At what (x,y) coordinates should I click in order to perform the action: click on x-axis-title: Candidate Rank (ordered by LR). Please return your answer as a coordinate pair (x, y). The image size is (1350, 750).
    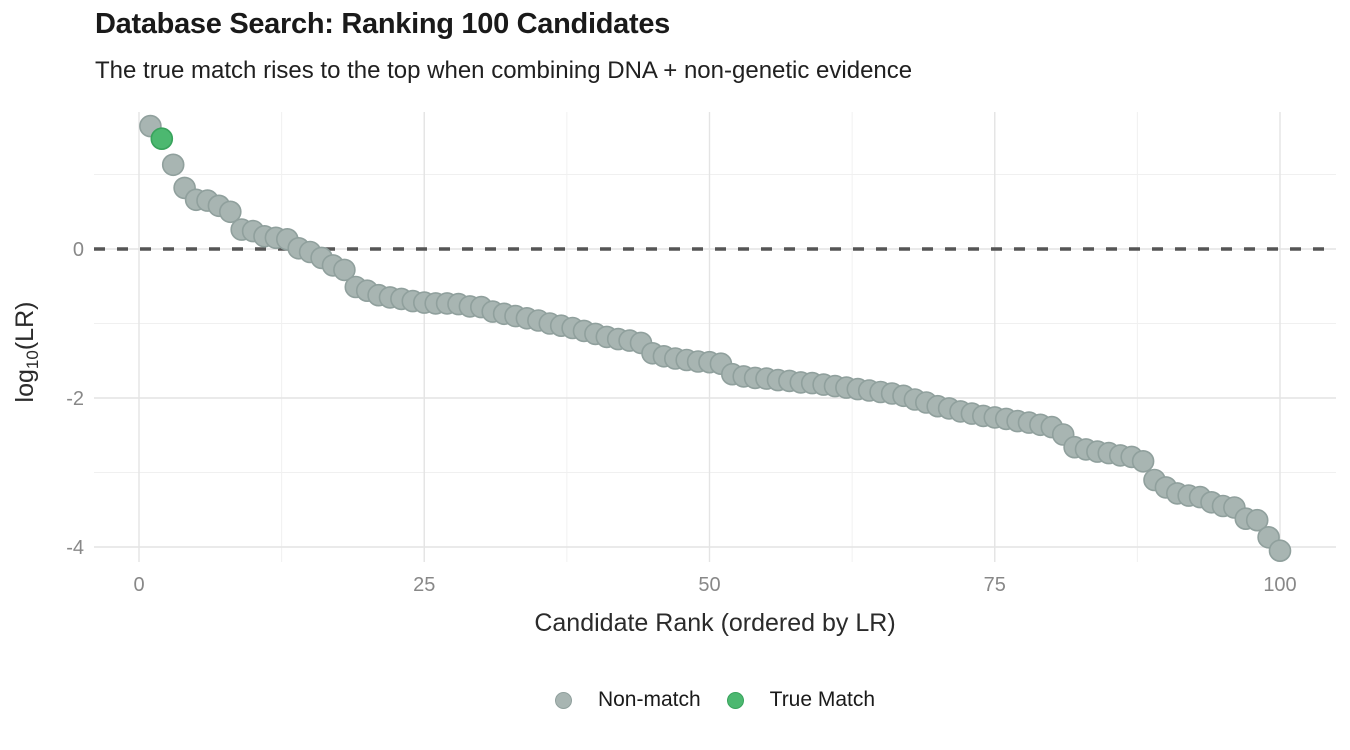
    Looking at the image, I should click on (714, 623).